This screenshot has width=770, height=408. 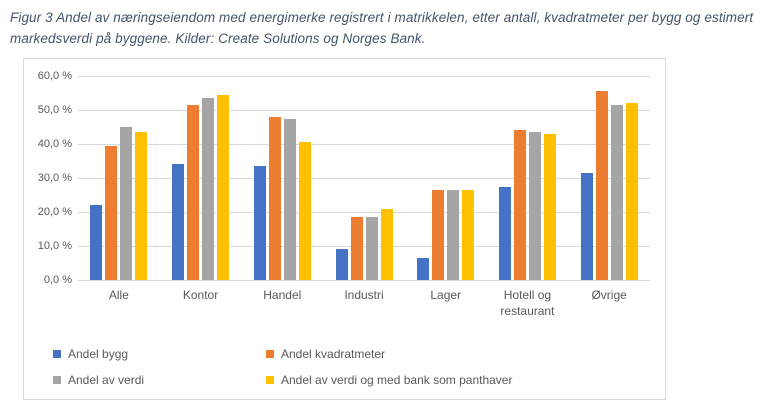 What do you see at coordinates (54, 76) in the screenshot?
I see `y-axis-tick-label: 60,0 %` at bounding box center [54, 76].